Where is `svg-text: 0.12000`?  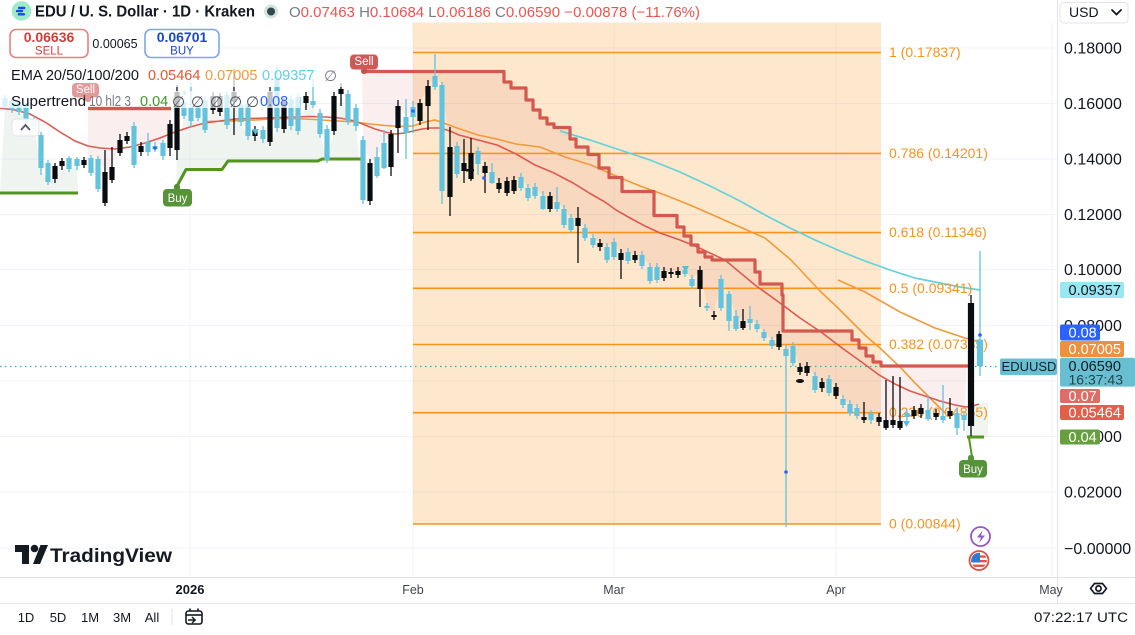
svg-text: 0.12000 is located at coordinates (1093, 215).